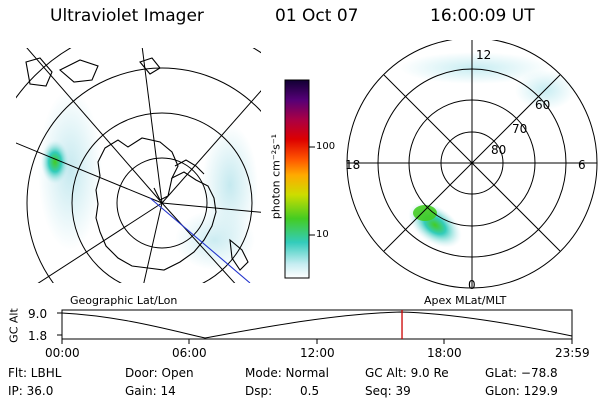 The width and height of the screenshot is (600, 400). I want to click on xtick-0000: 00:00, so click(62, 353).